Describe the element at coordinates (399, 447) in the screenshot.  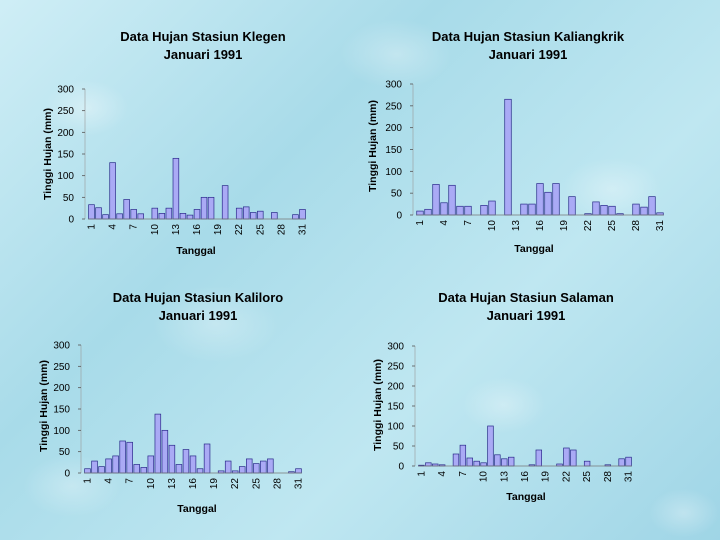
I see `y-tick-label: 50` at that location.